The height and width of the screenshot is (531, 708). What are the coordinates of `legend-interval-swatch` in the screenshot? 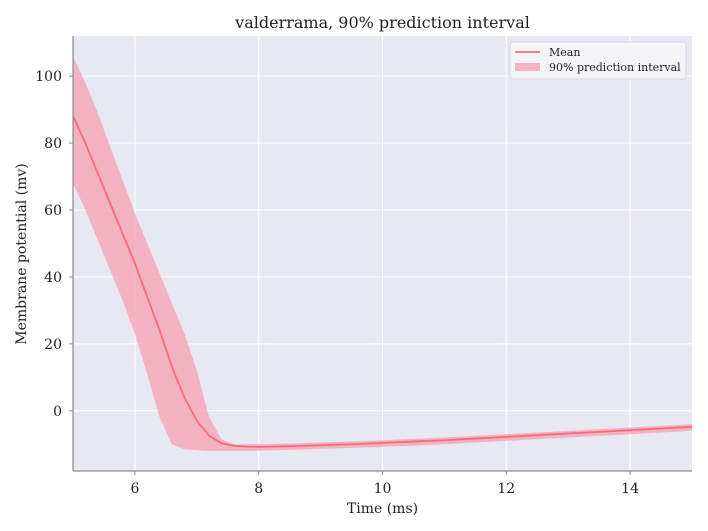 It's located at (527, 67).